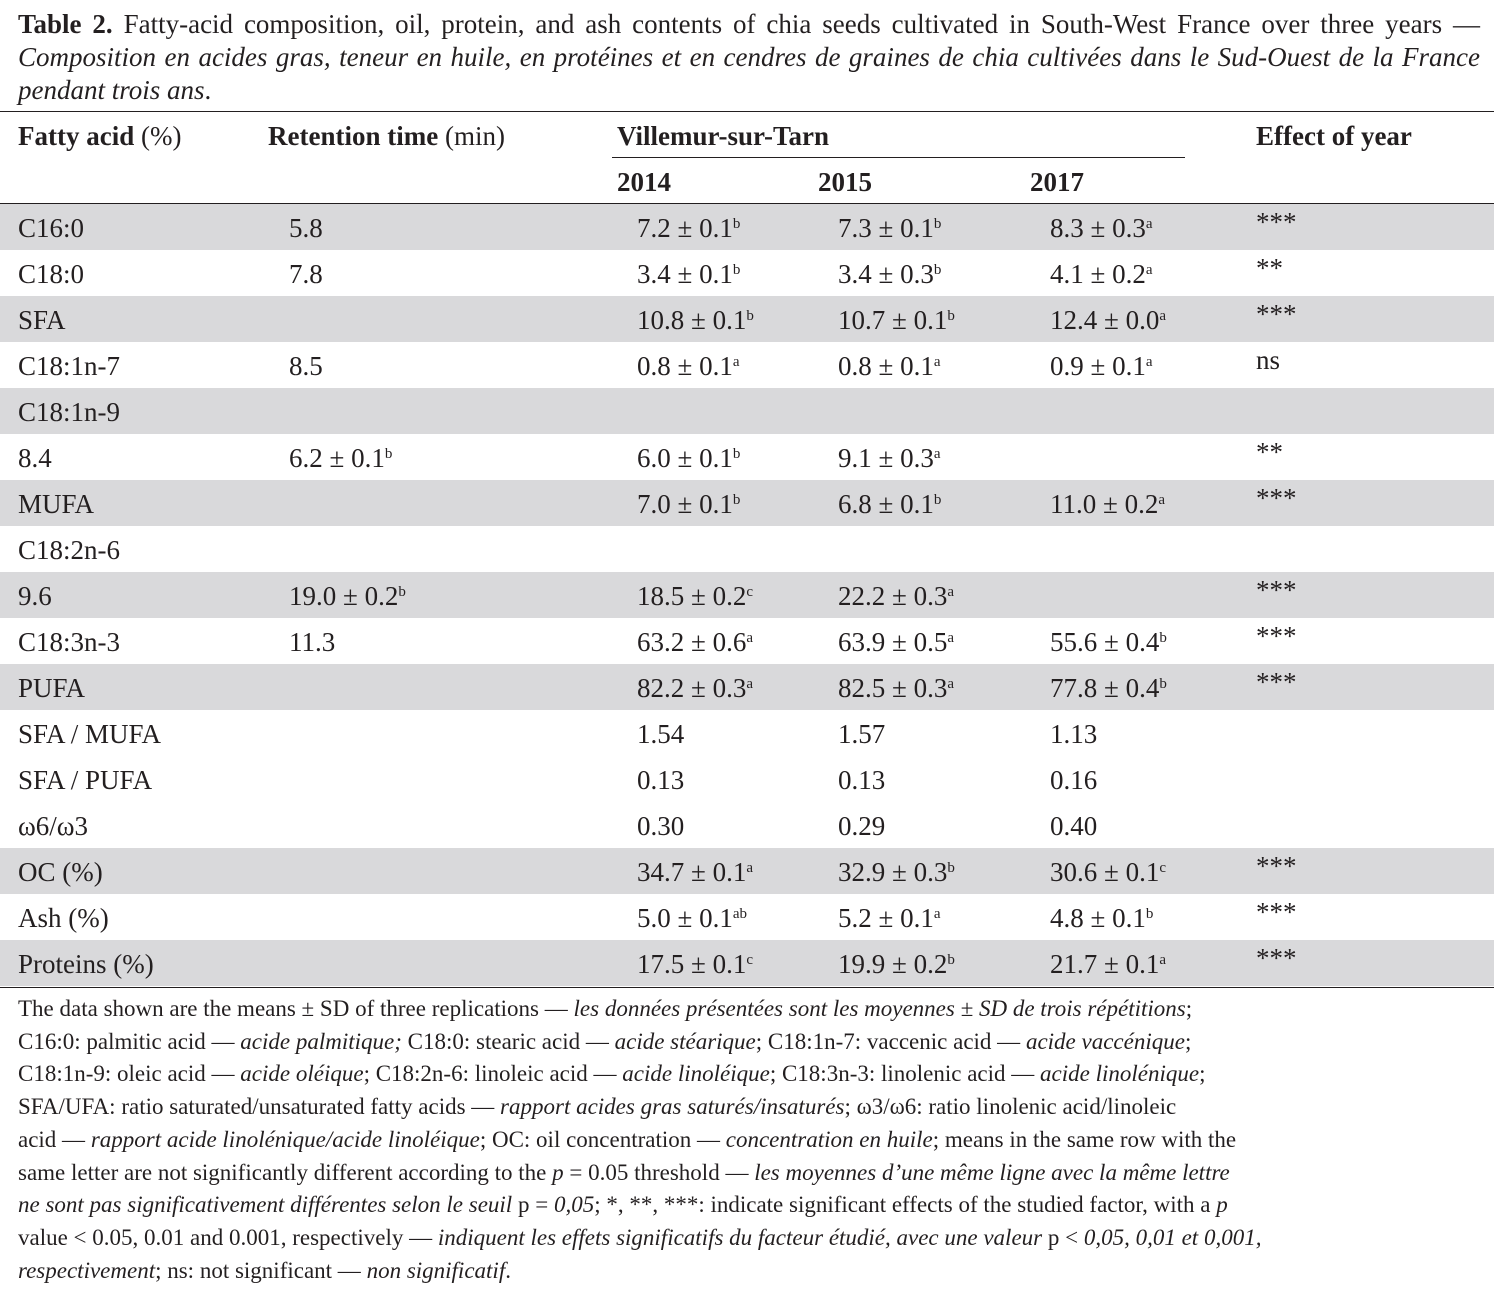 This screenshot has width=1494, height=1290. I want to click on value-2017-cell: 4.8 ± 0.1b, so click(1102, 918).